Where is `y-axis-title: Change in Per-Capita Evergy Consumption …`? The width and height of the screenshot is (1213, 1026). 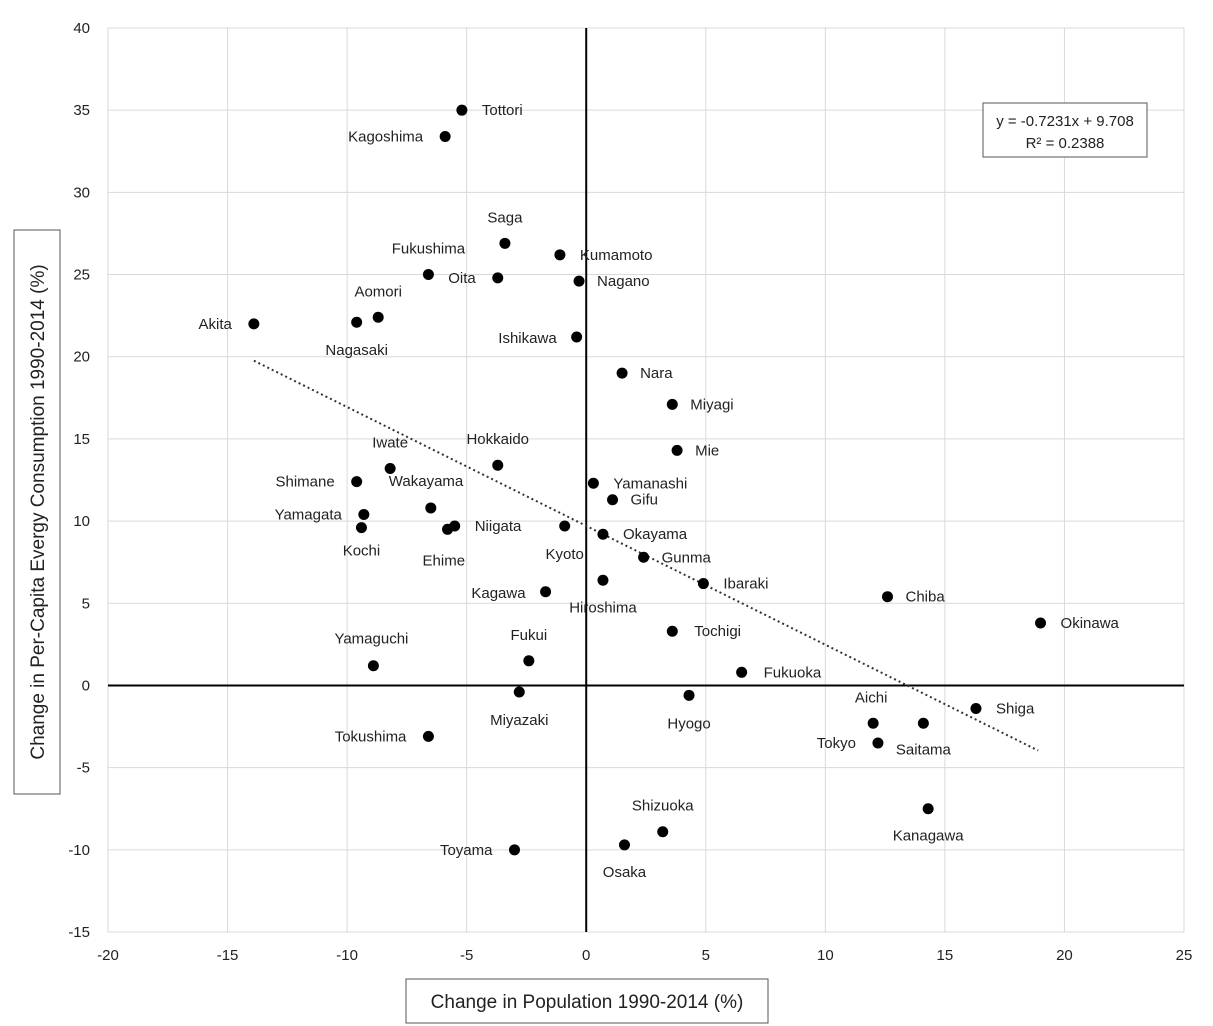
y-axis-title: Change in Per-Capita Evergy Consumption … is located at coordinates (38, 511).